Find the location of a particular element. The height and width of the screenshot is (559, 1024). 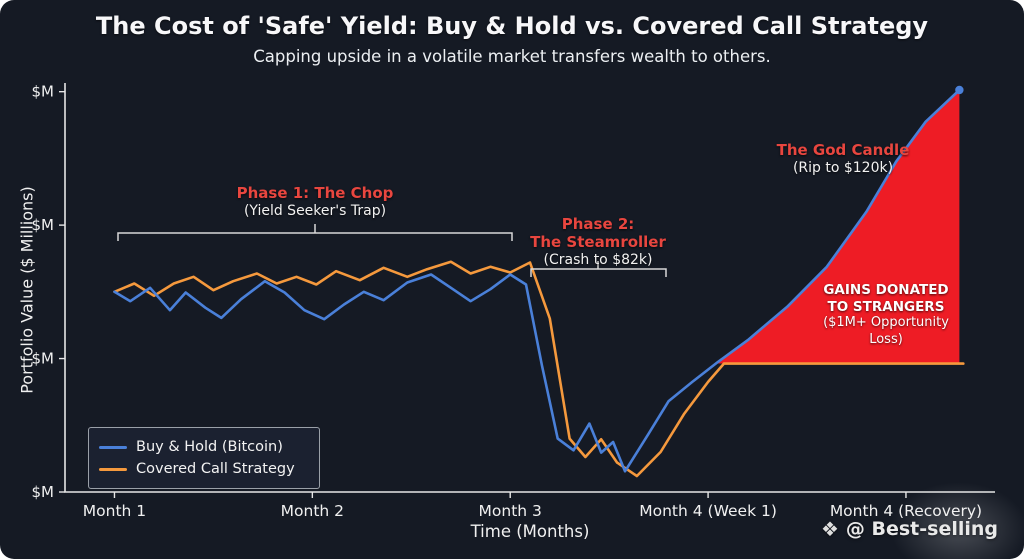

annotation-gains-line1: GAINS DONATED is located at coordinates (886, 290).